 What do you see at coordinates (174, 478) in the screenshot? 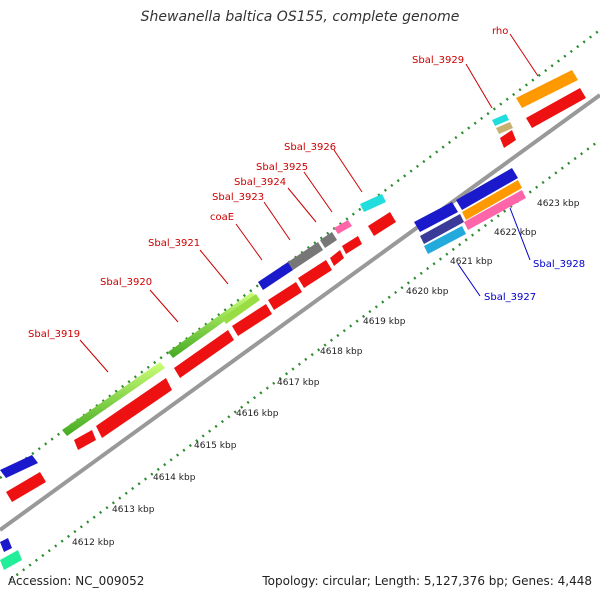
I see `tick-label: 4614 kbp` at bounding box center [174, 478].